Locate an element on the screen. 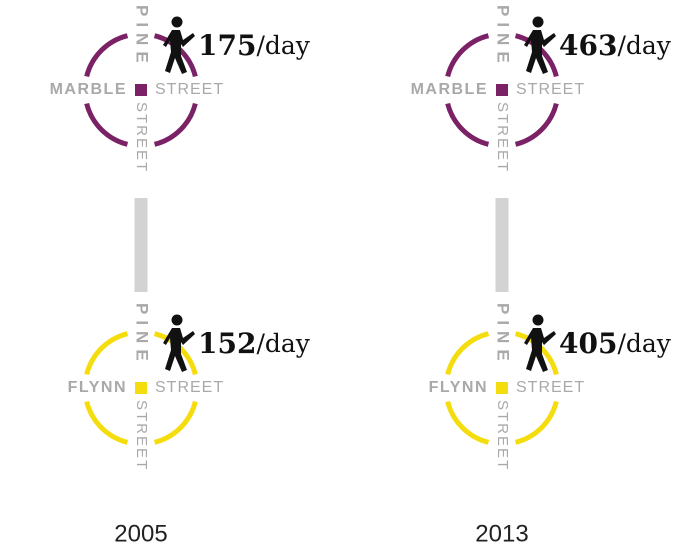 The width and height of the screenshot is (698, 552). count-value: 463 is located at coordinates (588, 45).